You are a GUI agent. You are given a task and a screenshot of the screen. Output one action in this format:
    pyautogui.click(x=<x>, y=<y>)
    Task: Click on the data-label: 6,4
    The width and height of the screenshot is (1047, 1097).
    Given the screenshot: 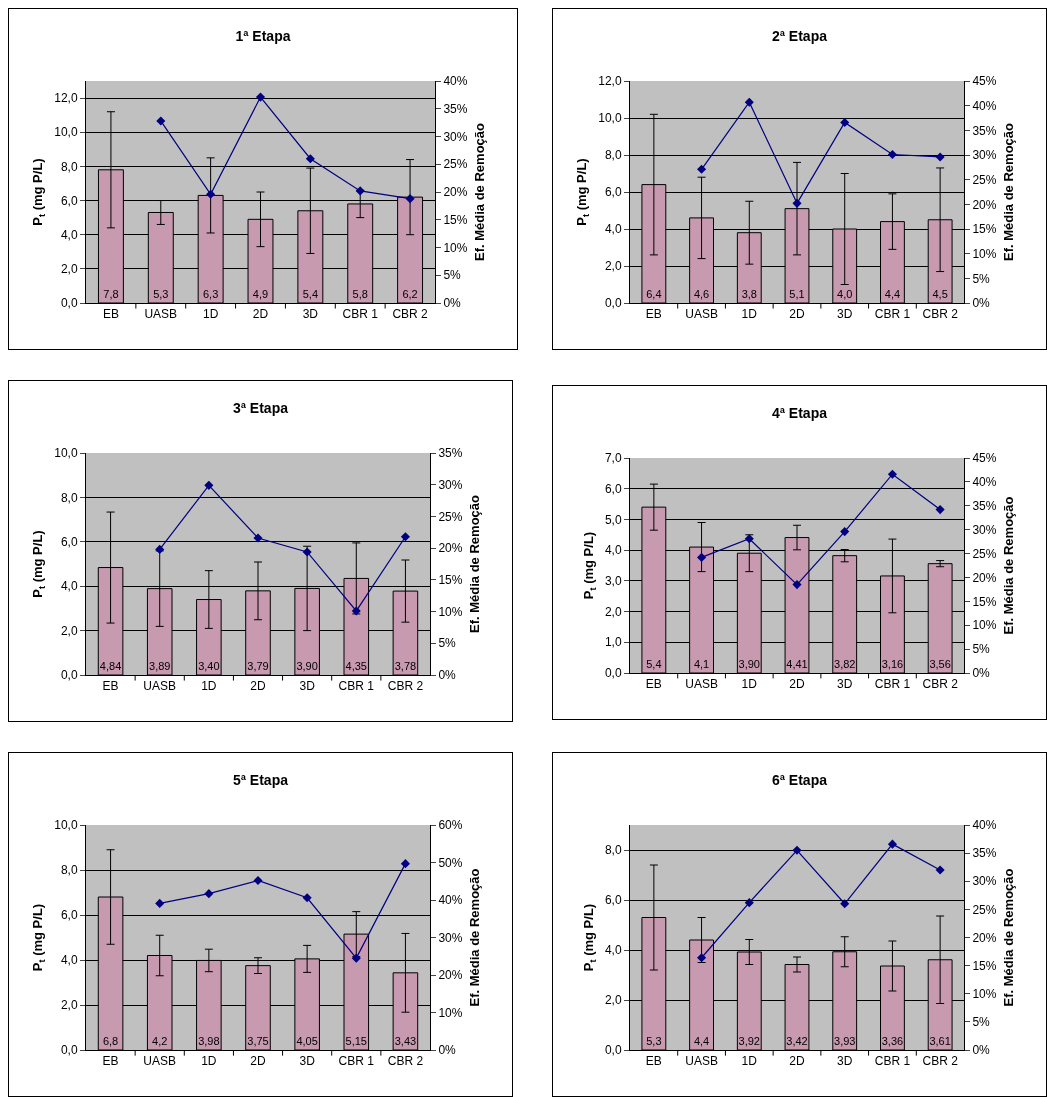 What is the action you would take?
    pyautogui.click(x=654, y=294)
    